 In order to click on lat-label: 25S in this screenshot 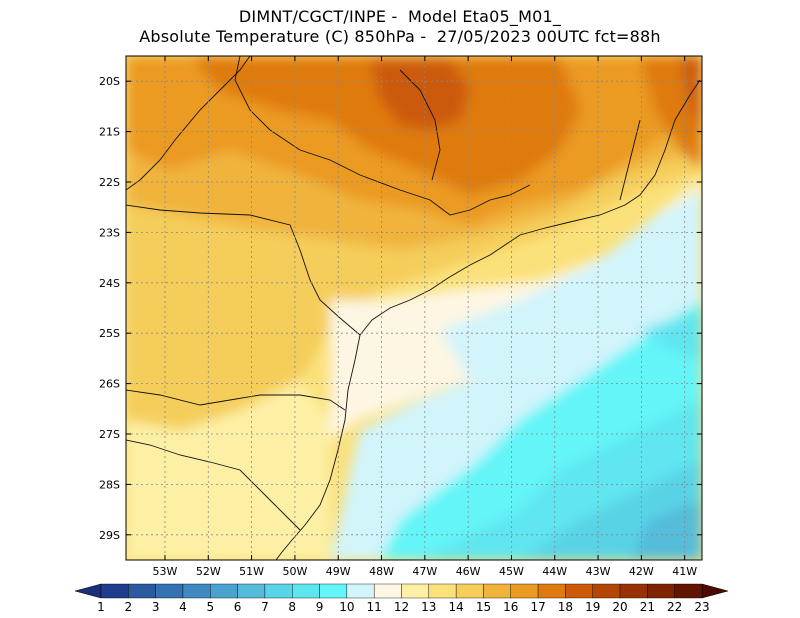, I will do `click(109, 333)`.